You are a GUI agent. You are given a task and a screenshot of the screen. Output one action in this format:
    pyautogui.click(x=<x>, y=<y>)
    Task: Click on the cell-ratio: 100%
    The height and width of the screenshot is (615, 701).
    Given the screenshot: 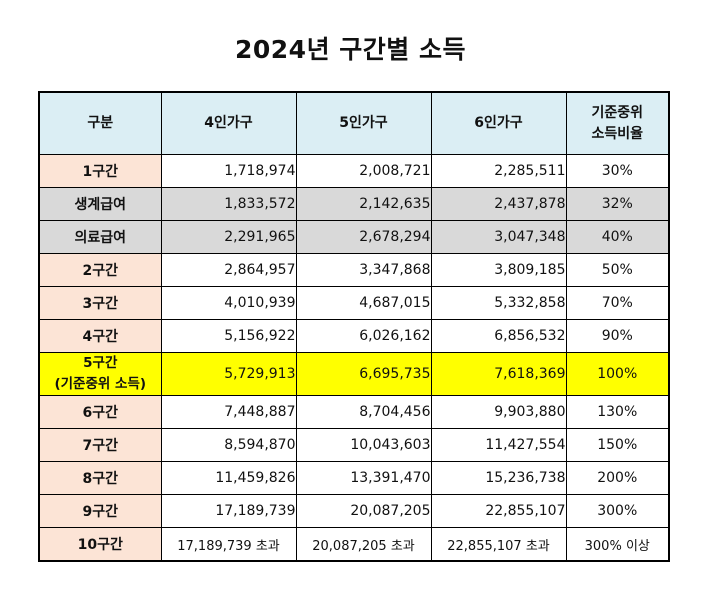 What is the action you would take?
    pyautogui.click(x=617, y=374)
    